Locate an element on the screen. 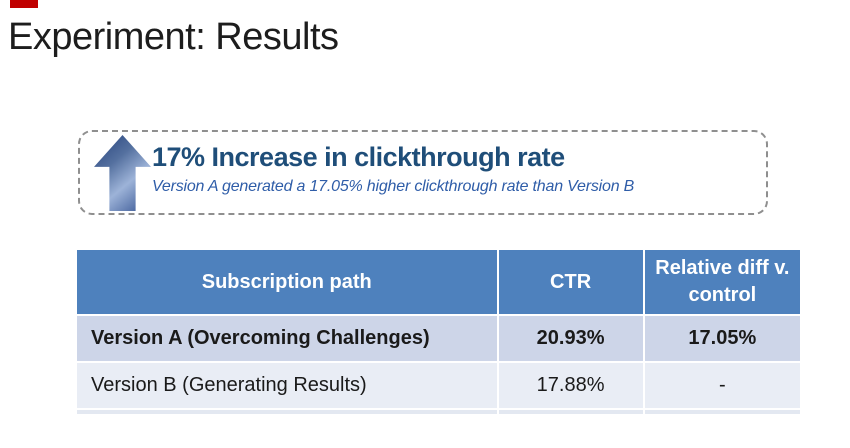 The width and height of the screenshot is (850, 448). table-row-version-b: Version B (Generating Results) 17.88% - is located at coordinates (438, 385).